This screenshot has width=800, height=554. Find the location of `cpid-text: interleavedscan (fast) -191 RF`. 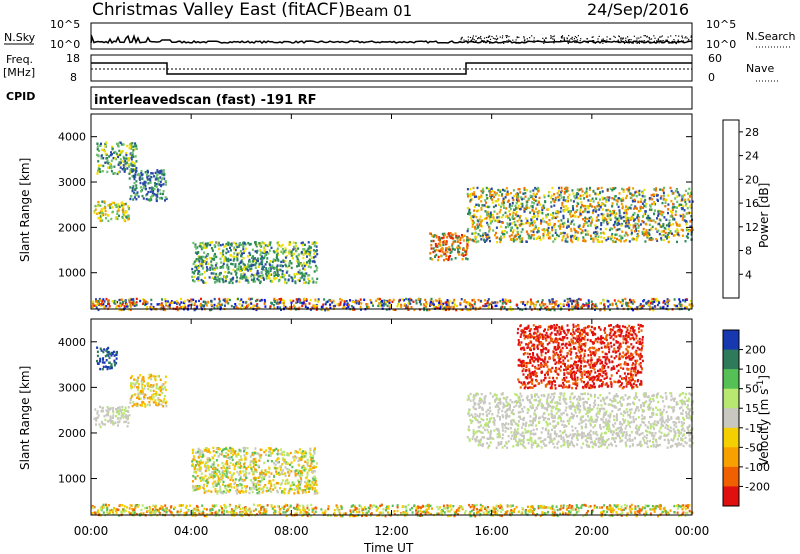

cpid-text: interleavedscan (fast) -191 RF is located at coordinates (205, 100).